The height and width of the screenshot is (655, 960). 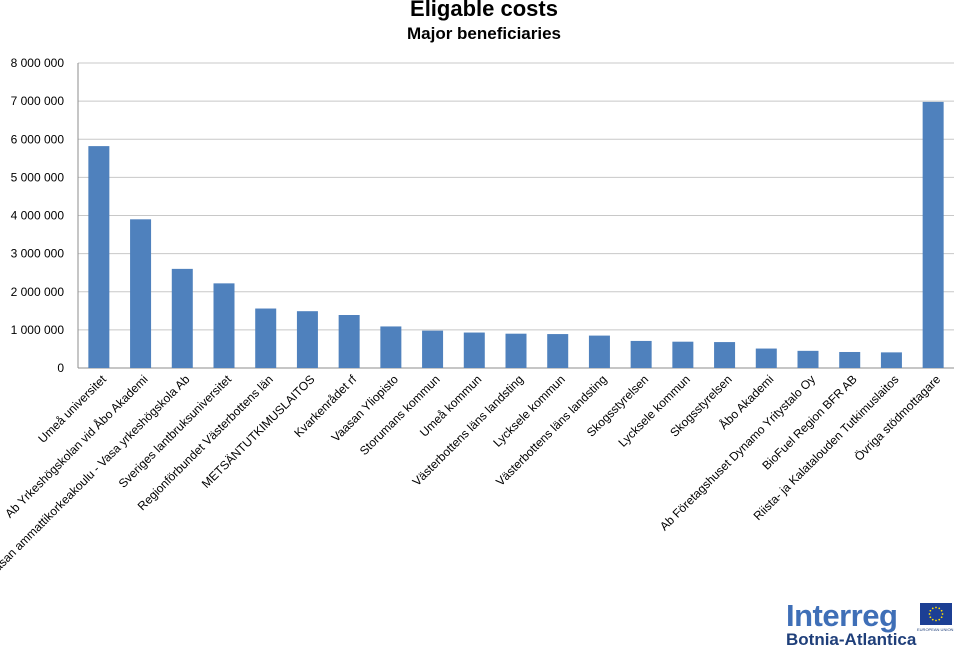 What do you see at coordinates (737, 452) in the screenshot?
I see `x-tick-label: Ab Företagshuset Dynamo Yritystalo Oy` at bounding box center [737, 452].